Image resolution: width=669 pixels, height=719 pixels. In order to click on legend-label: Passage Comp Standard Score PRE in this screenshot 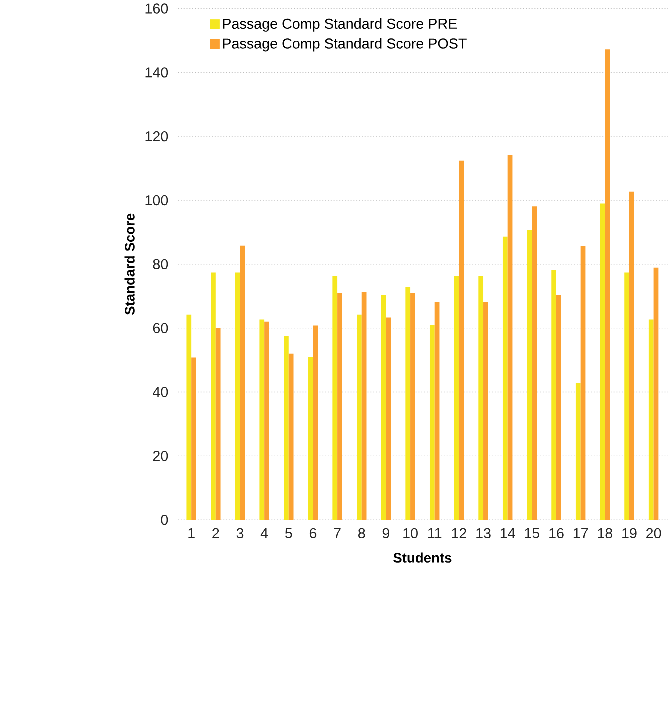, I will do `click(340, 25)`.